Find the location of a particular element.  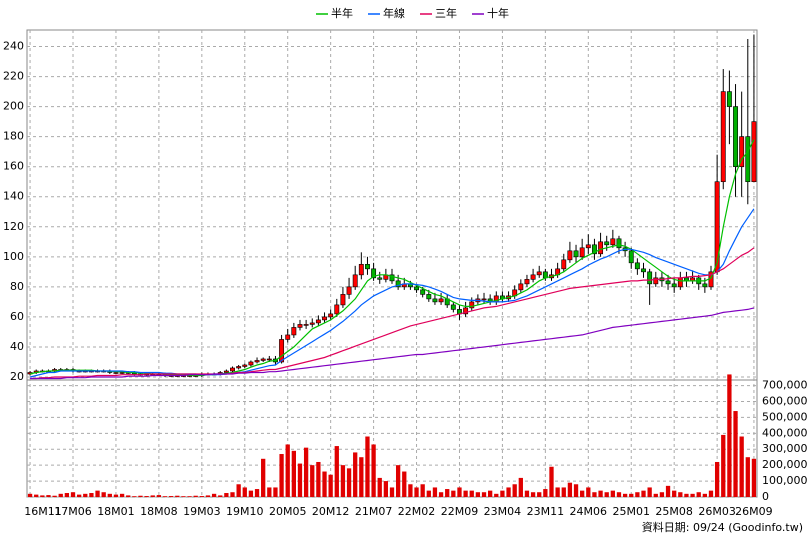

source-note: 資料日期: 09/24 (Goodinfo.tw) is located at coordinates (722, 527).